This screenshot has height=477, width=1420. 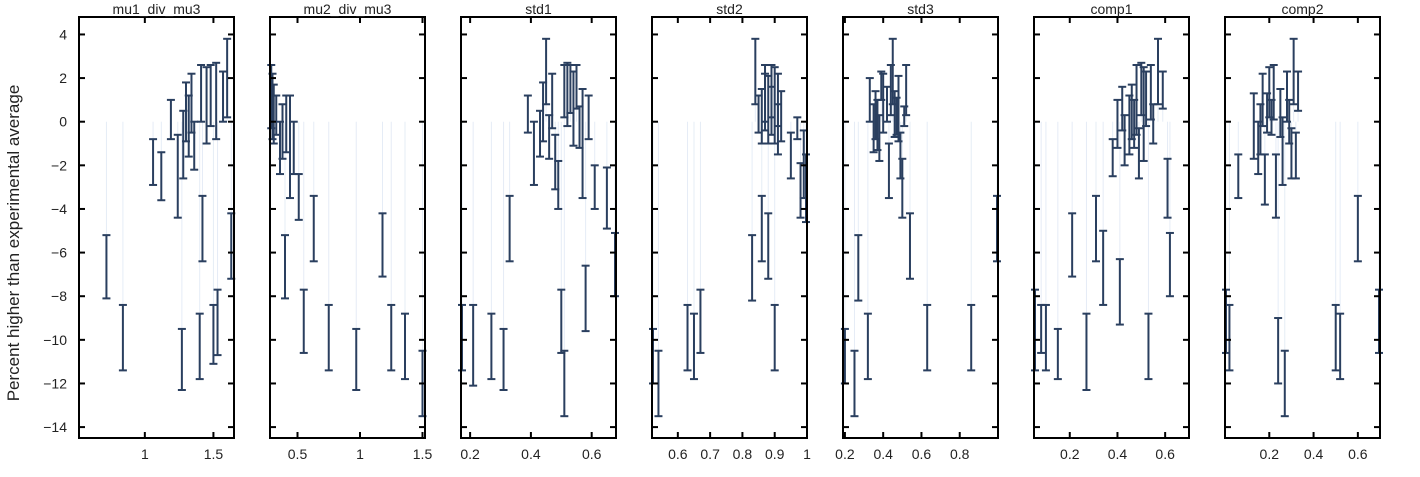 What do you see at coordinates (157, 9) in the screenshot?
I see `panel-title: mu1_div_mu3` at bounding box center [157, 9].